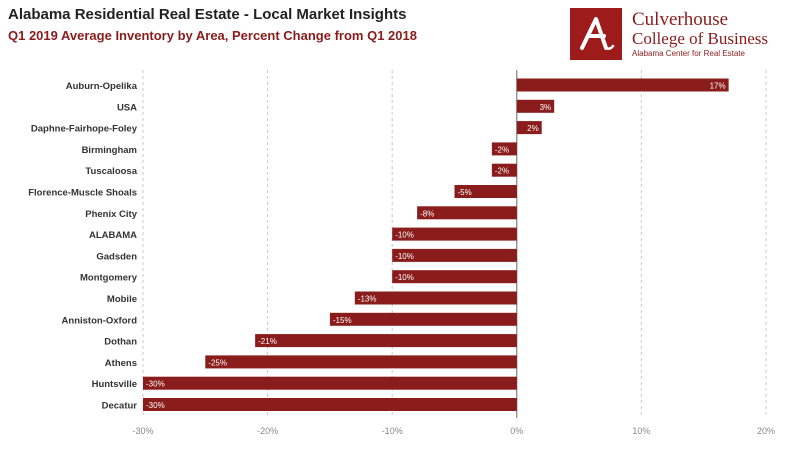  I want to click on category-label: Mobile, so click(122, 299).